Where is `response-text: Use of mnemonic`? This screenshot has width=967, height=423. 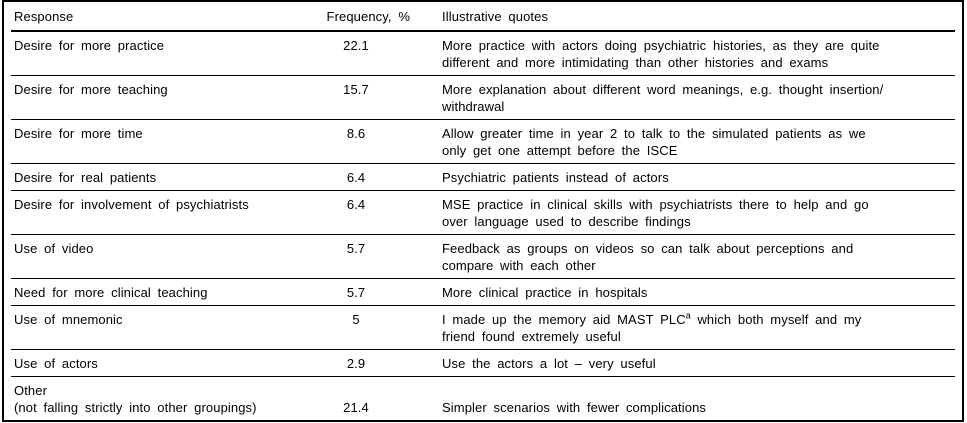
response-text: Use of mnemonic is located at coordinates (68, 319).